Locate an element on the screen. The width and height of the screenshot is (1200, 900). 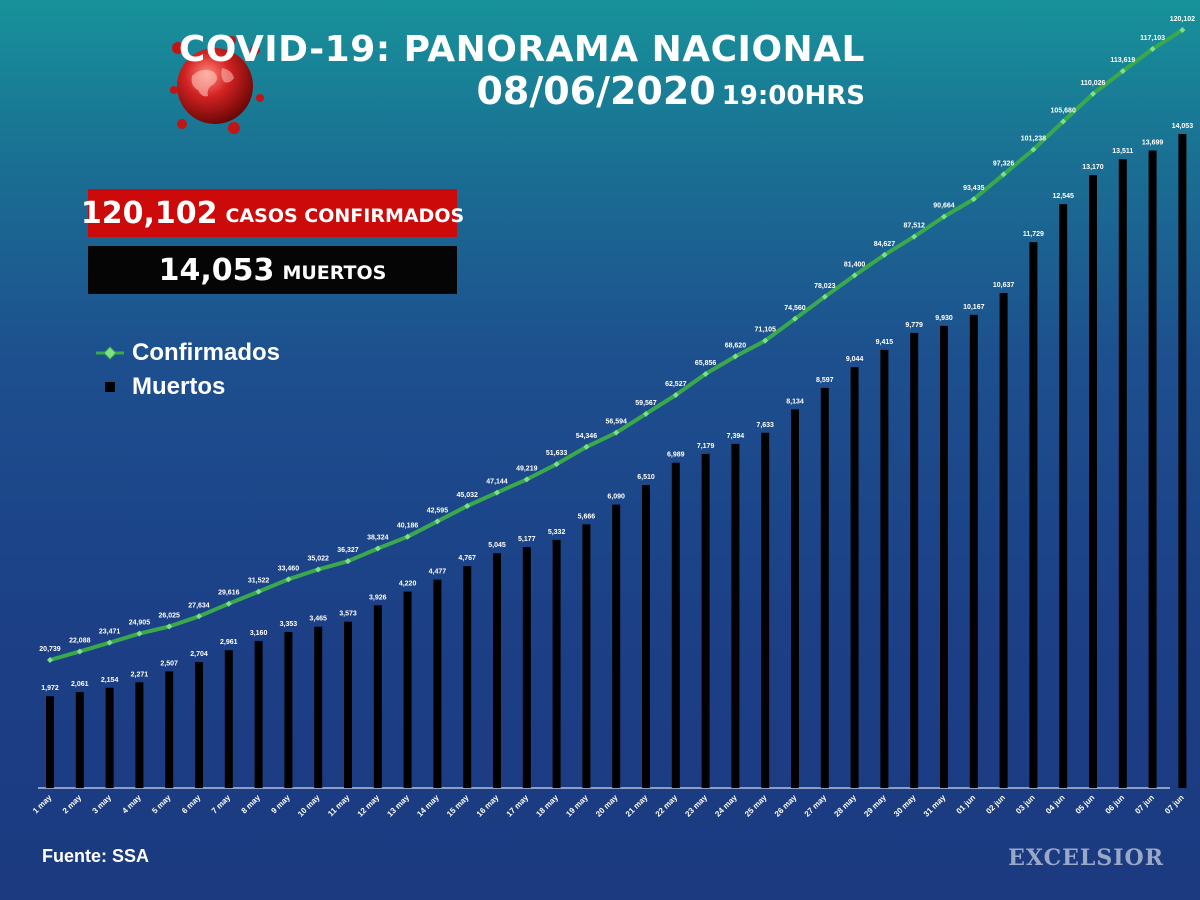
x-tick-label: 11 may is located at coordinates (339, 806).